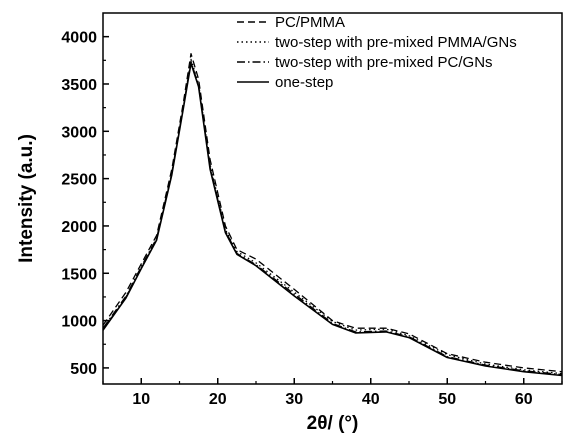  I want to click on y-tick-label: 1500, so click(79, 274).